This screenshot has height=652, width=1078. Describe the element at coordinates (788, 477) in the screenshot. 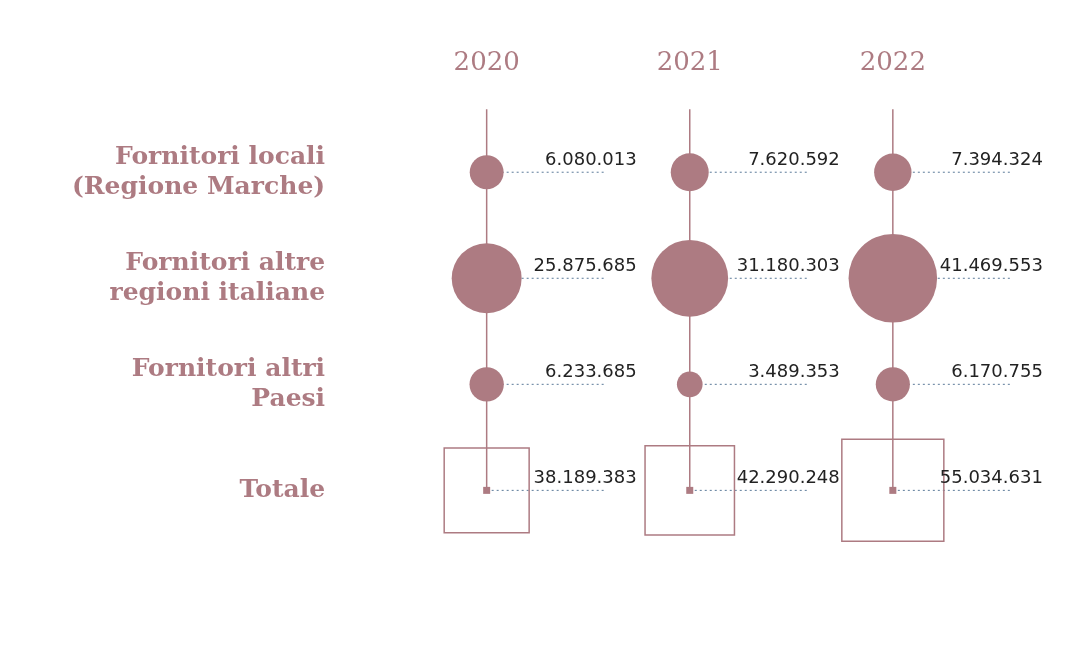

I see `data-label: 42.290.248` at that location.